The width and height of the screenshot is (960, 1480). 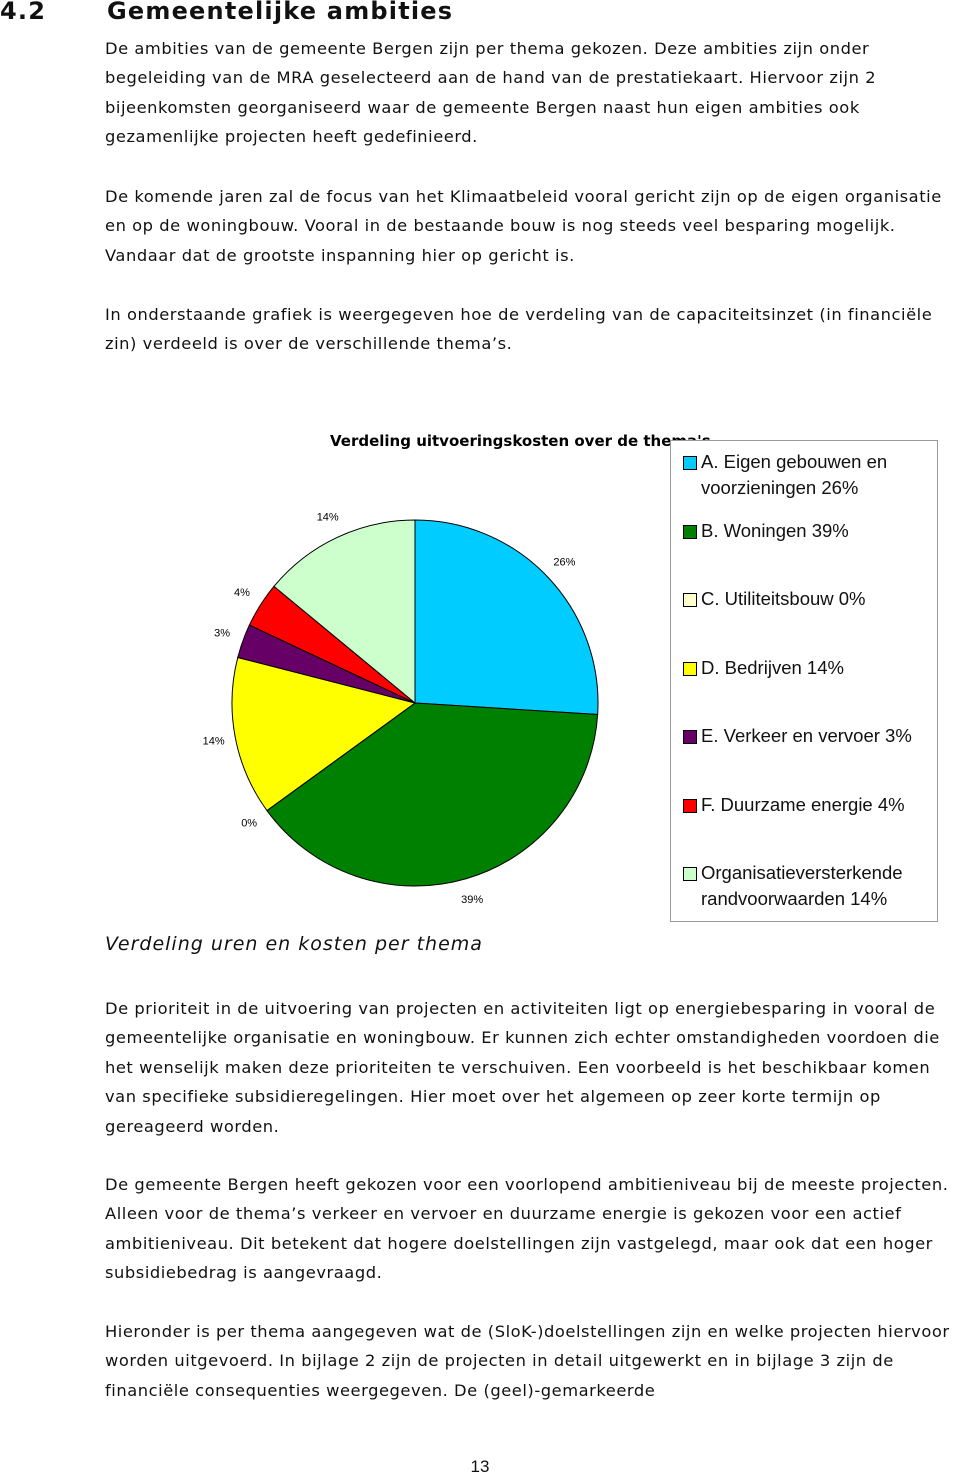 What do you see at coordinates (242, 593) in the screenshot?
I see `data-label: 4%` at bounding box center [242, 593].